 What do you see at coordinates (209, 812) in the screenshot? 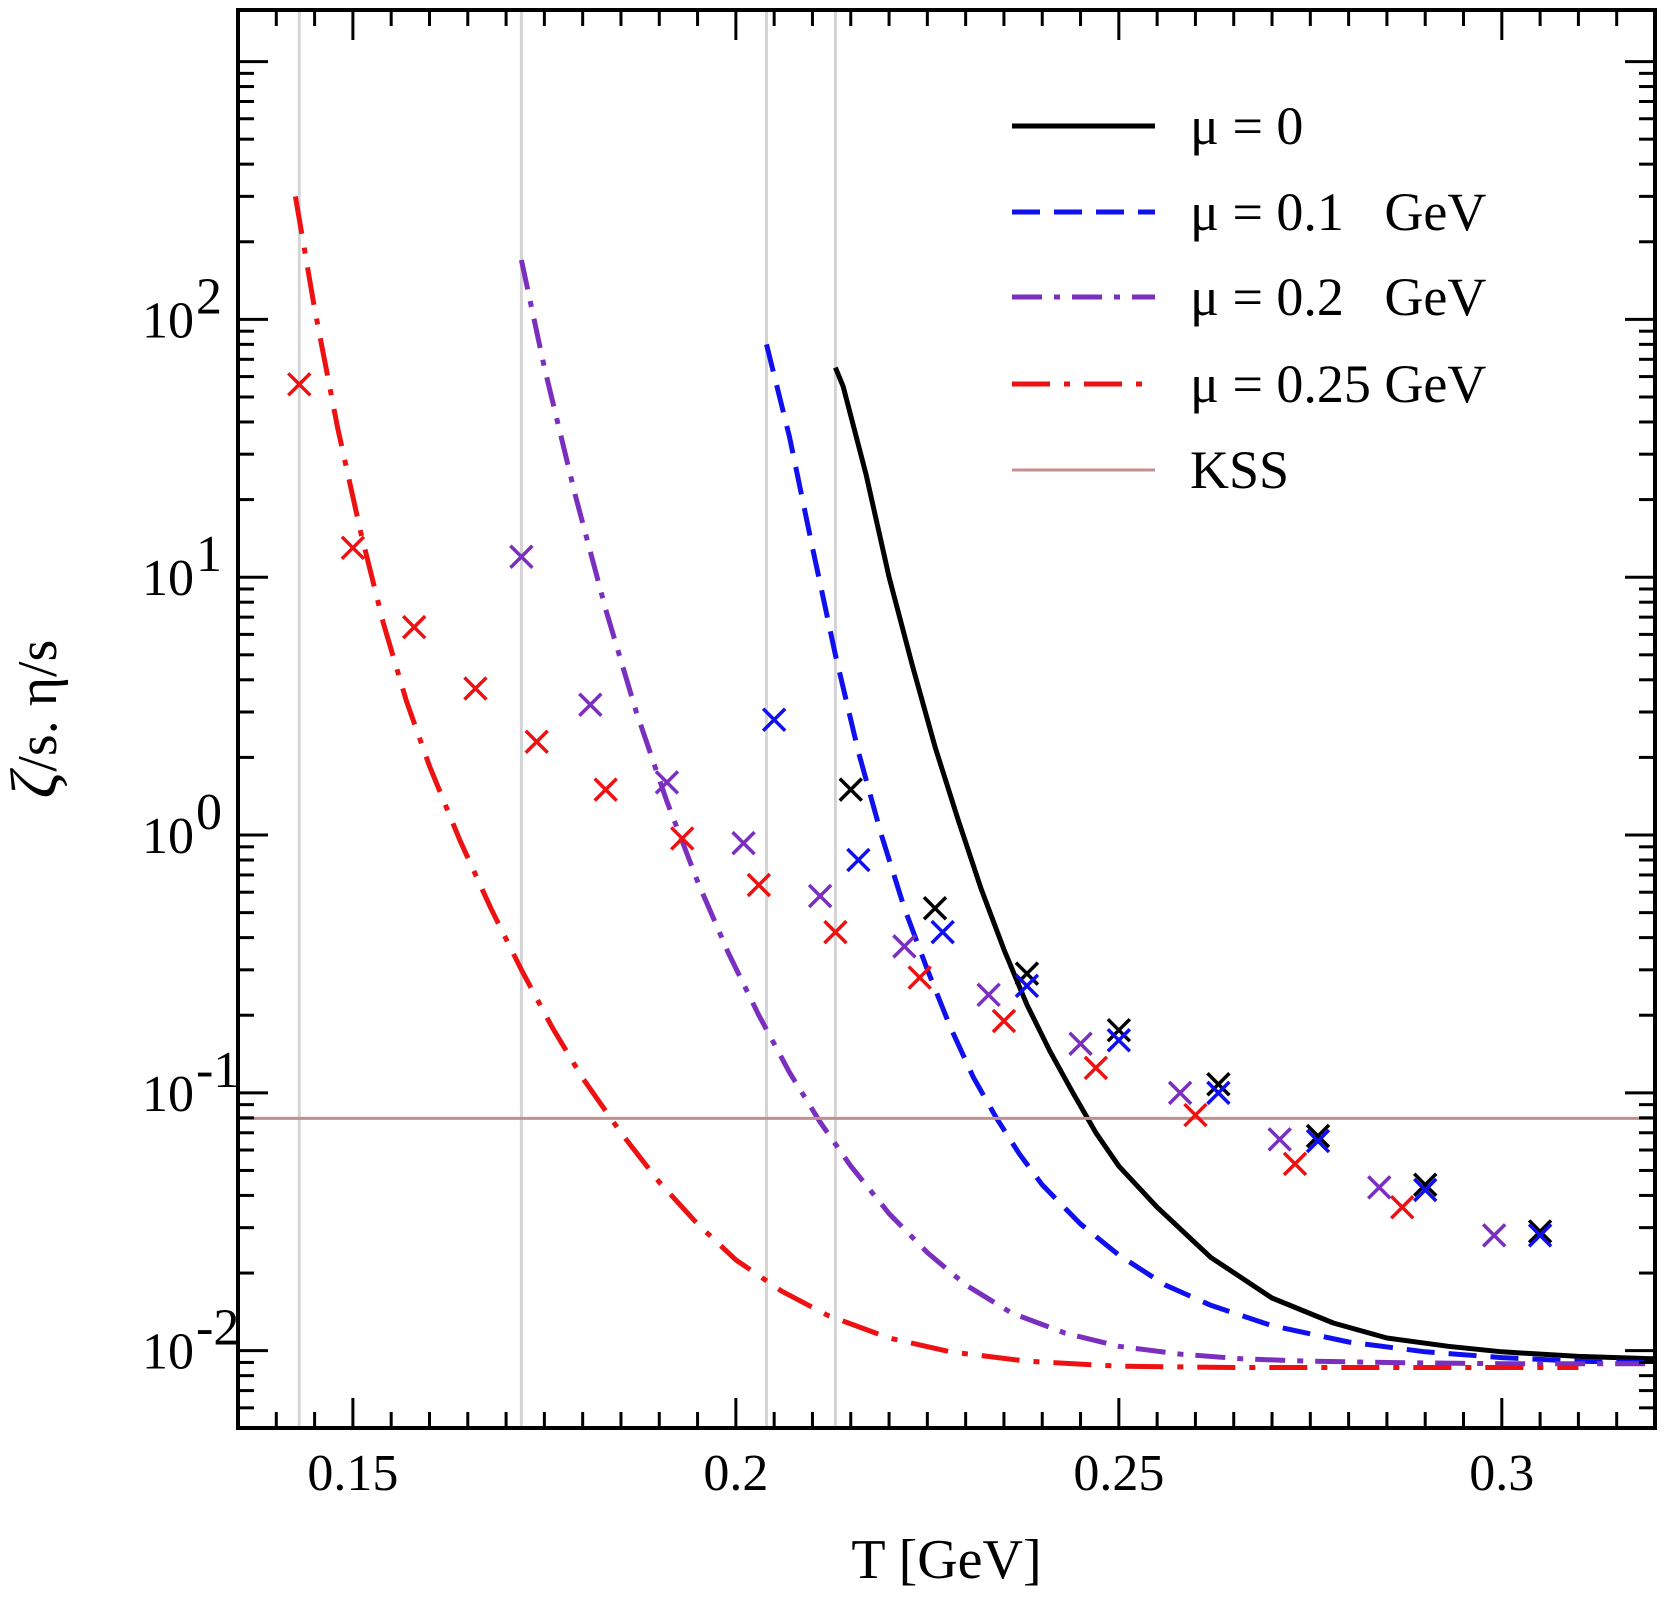
I see `y-tick-exponent: 0` at bounding box center [209, 812].